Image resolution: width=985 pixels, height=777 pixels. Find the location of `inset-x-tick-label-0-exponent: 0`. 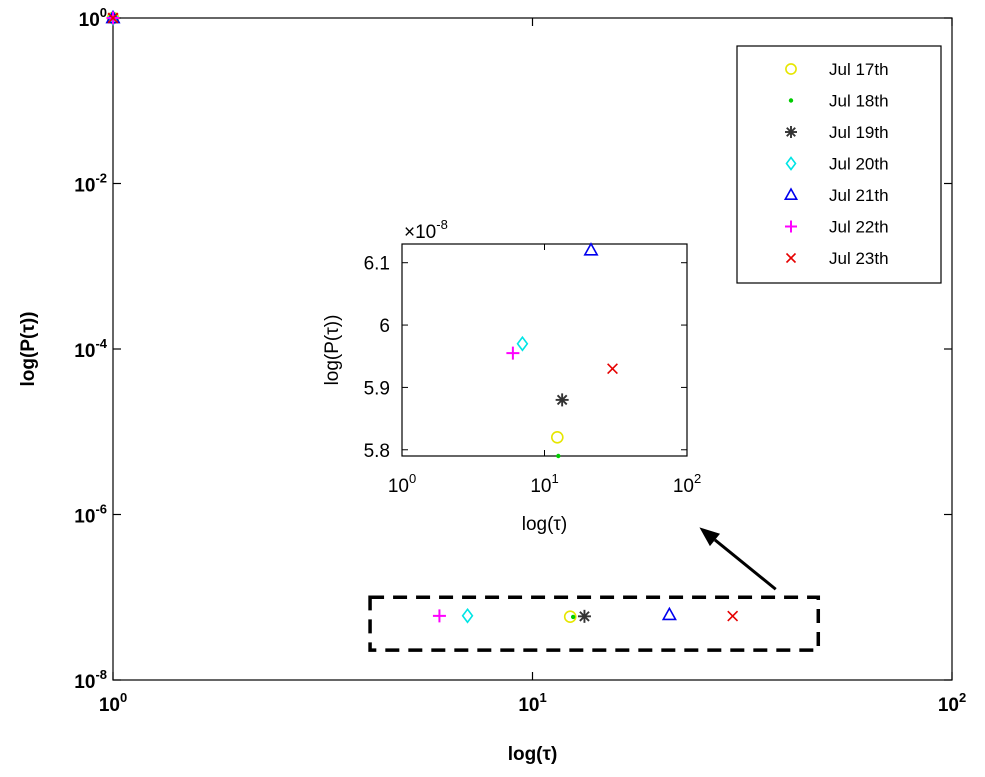

inset-x-tick-label-0-exponent: 0 is located at coordinates (412, 478).